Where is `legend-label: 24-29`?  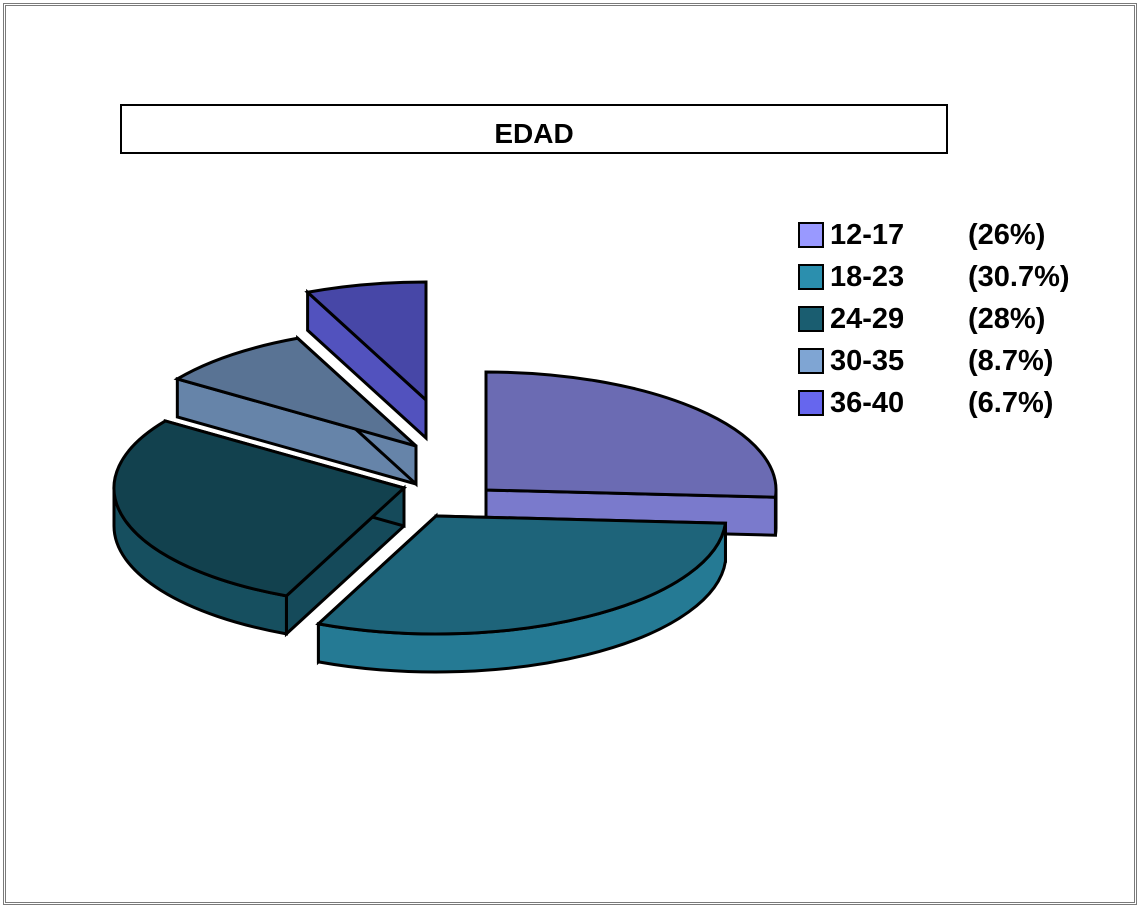 legend-label: 24-29 is located at coordinates (867, 318).